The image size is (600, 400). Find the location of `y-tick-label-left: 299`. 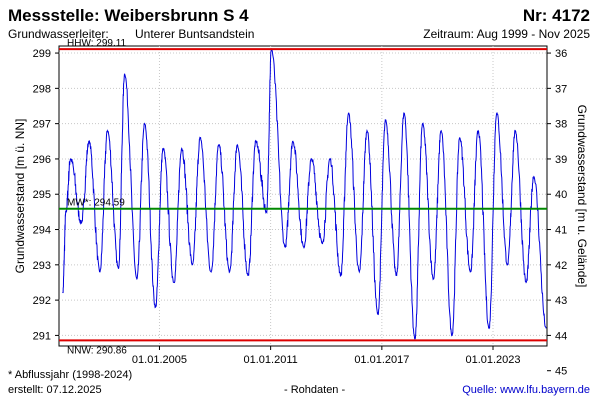

y-tick-label-left: 299 is located at coordinates (42, 54).